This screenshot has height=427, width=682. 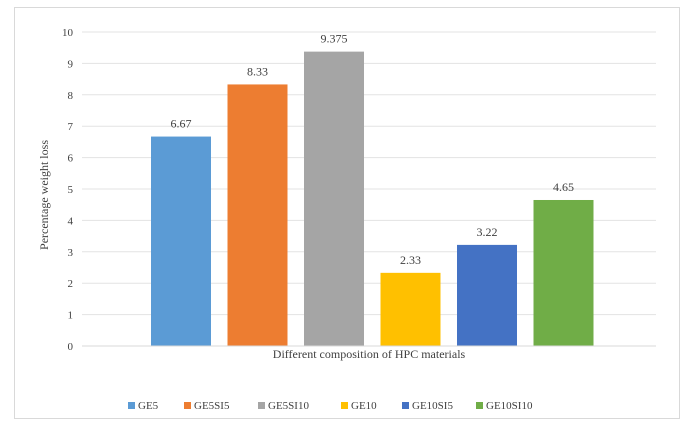 I want to click on bar-ge10si5, so click(x=487, y=295).